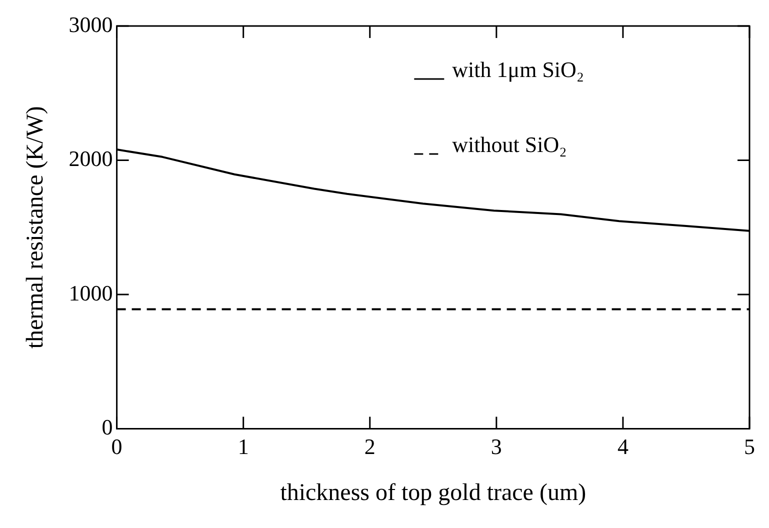 This screenshot has height=528, width=769. What do you see at coordinates (370, 446) in the screenshot?
I see `x-tick-label: 2` at bounding box center [370, 446].